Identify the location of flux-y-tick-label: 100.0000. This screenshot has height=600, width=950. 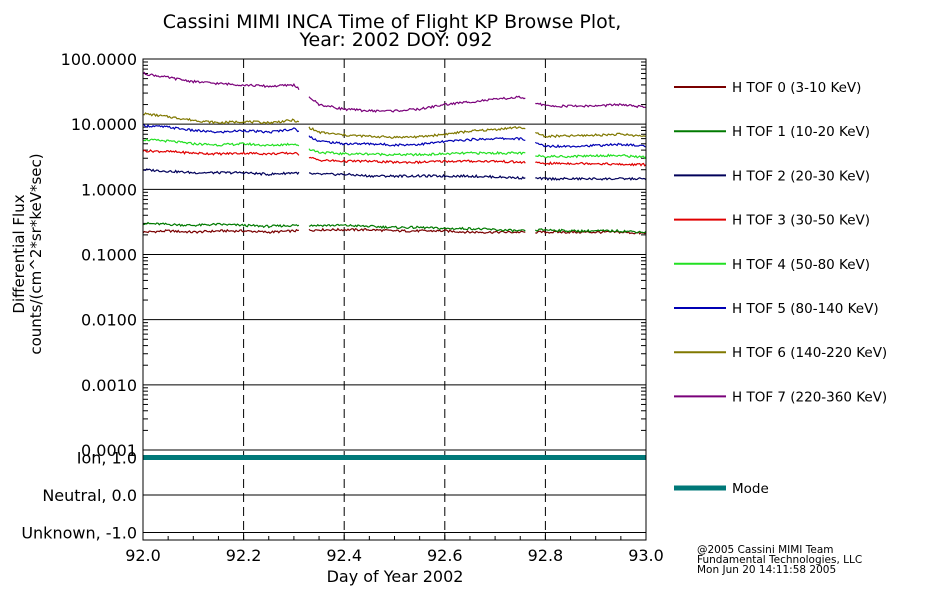
(99, 59).